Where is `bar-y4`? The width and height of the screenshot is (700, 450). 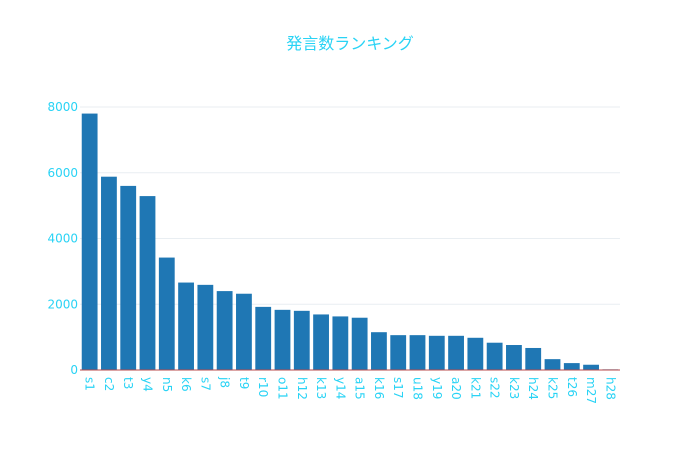
bar-y4 is located at coordinates (147, 283).